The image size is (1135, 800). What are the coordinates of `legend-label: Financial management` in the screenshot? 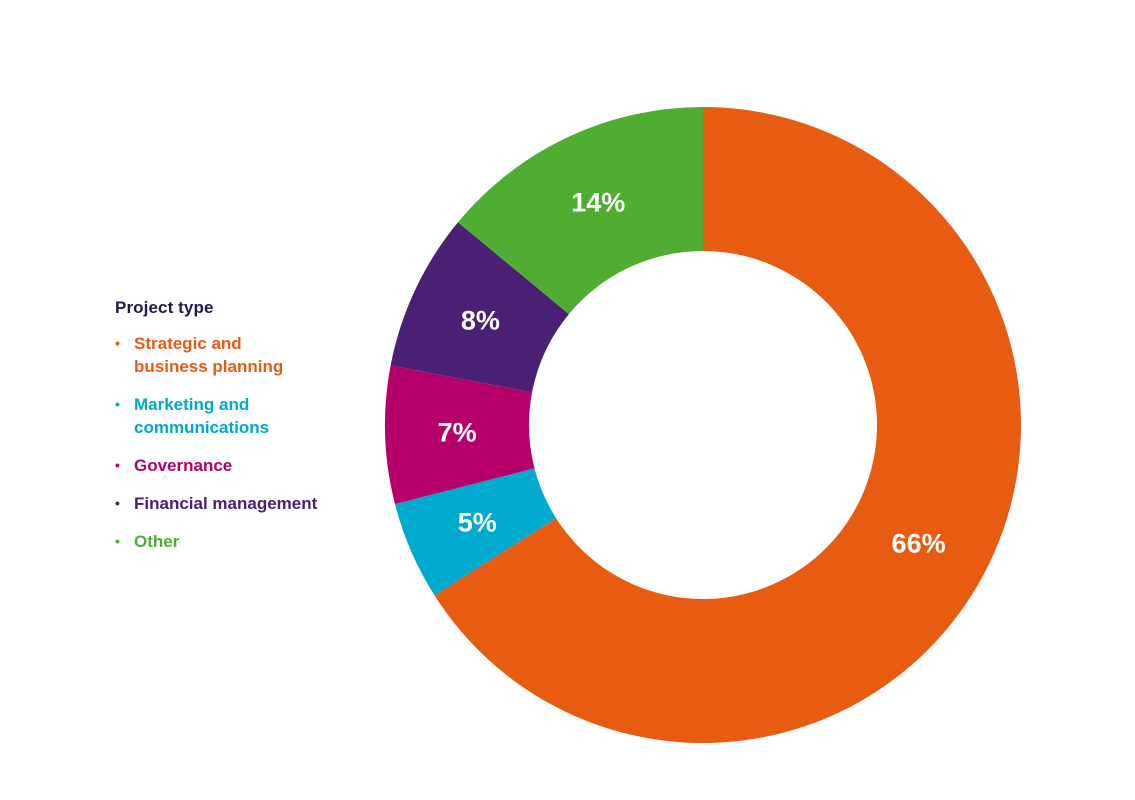 It's located at (226, 503).